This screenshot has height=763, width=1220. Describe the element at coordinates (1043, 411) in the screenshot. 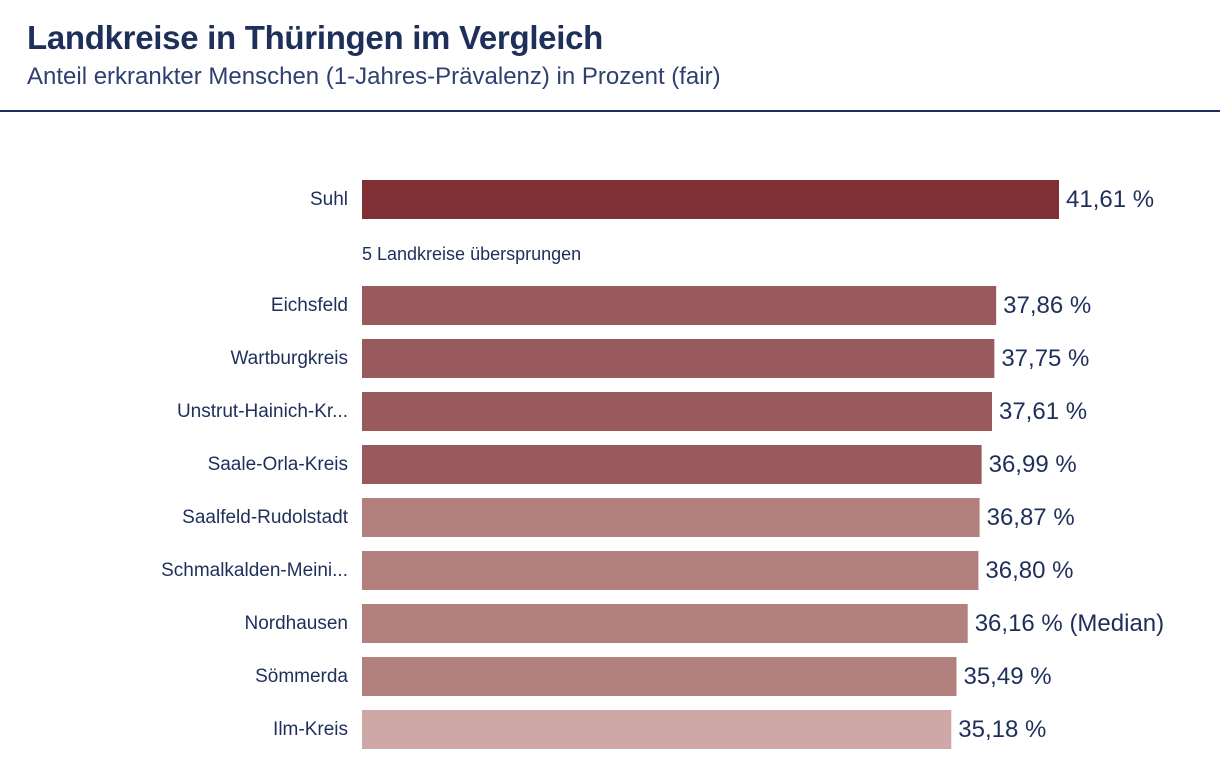

I see `value-label: 37,61 %` at that location.